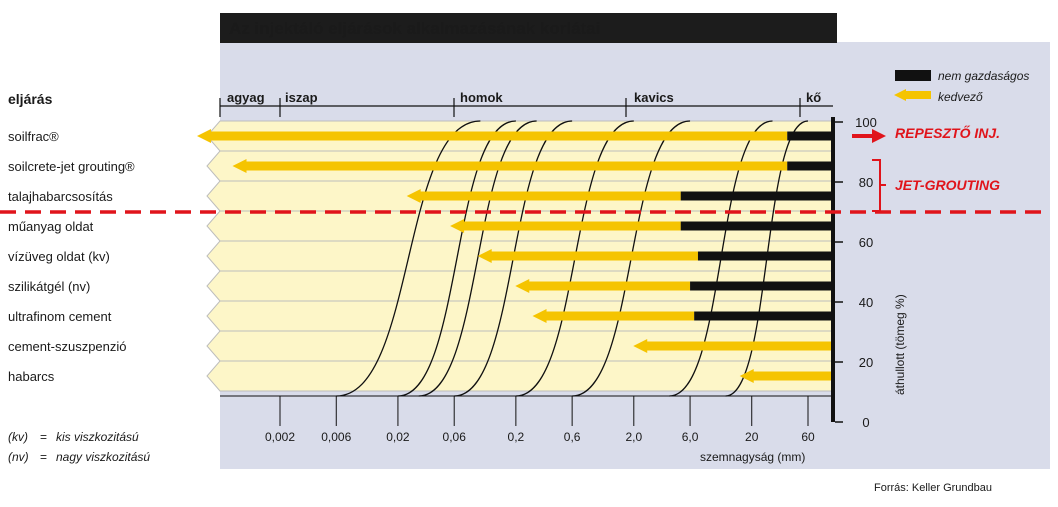 This screenshot has width=1058, height=507. I want to click on row-label: soilfrac®, so click(33, 136).